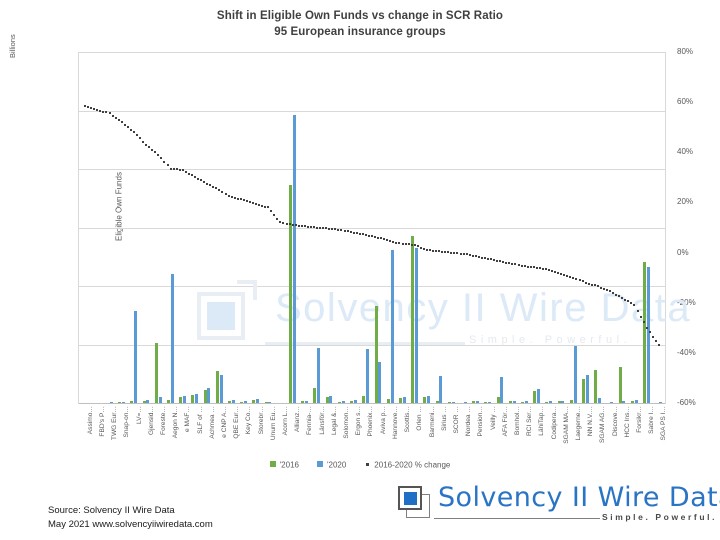 This screenshot has height=540, width=720. What do you see at coordinates (331, 465) in the screenshot?
I see `legend-item: '2020` at bounding box center [331, 465].